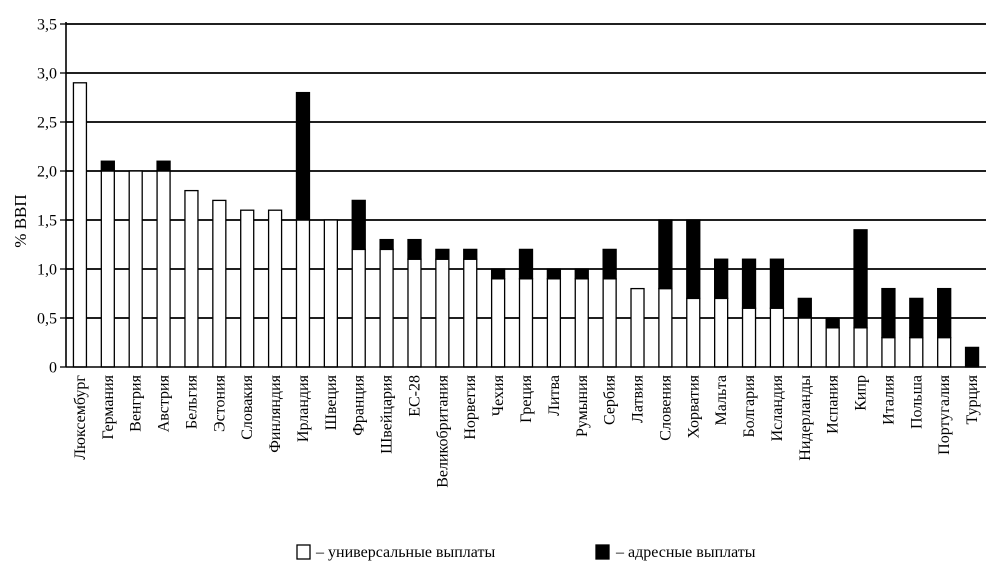  What do you see at coordinates (275, 413) in the screenshot?
I see `x-tick-label: Финляндия` at bounding box center [275, 413].